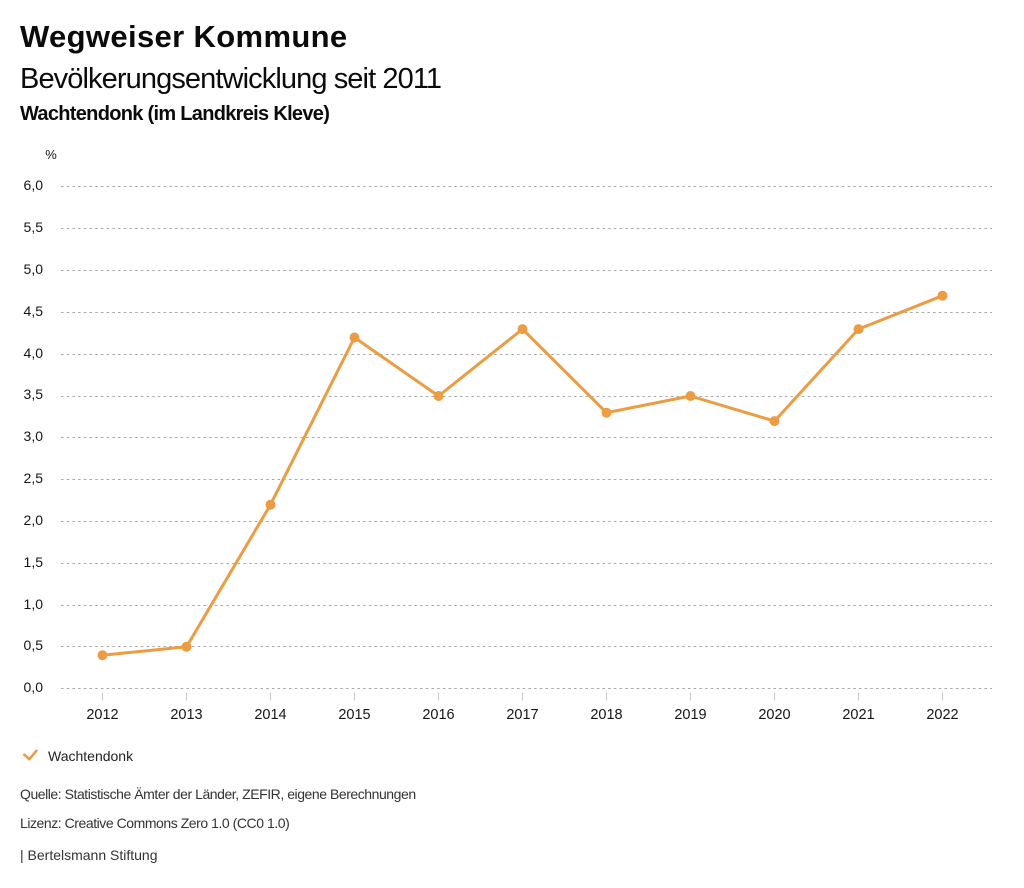 Image resolution: width=1024 pixels, height=888 pixels. Describe the element at coordinates (270, 715) in the screenshot. I see `svg-text: 2014` at that location.